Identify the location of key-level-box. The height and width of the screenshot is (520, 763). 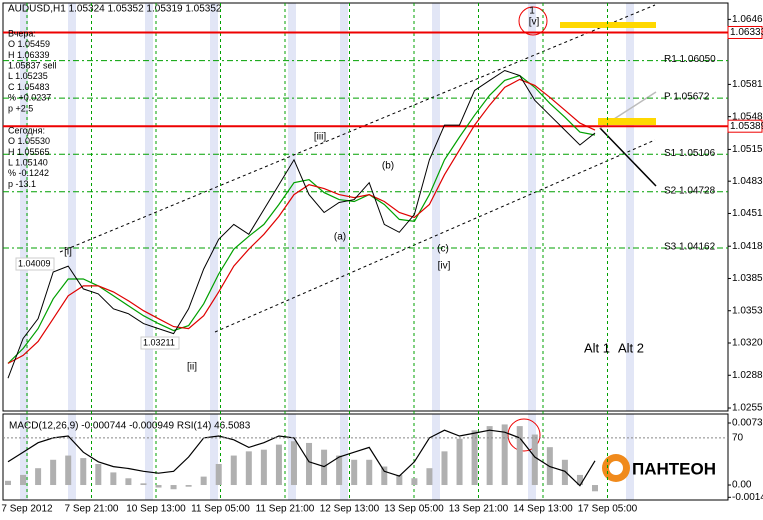
(745, 126).